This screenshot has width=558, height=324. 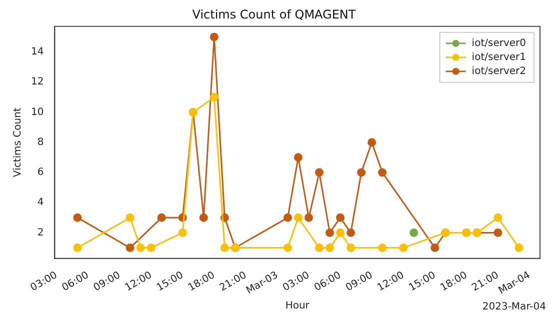 I want to click on text: 2023-Mar-04, so click(x=514, y=307).